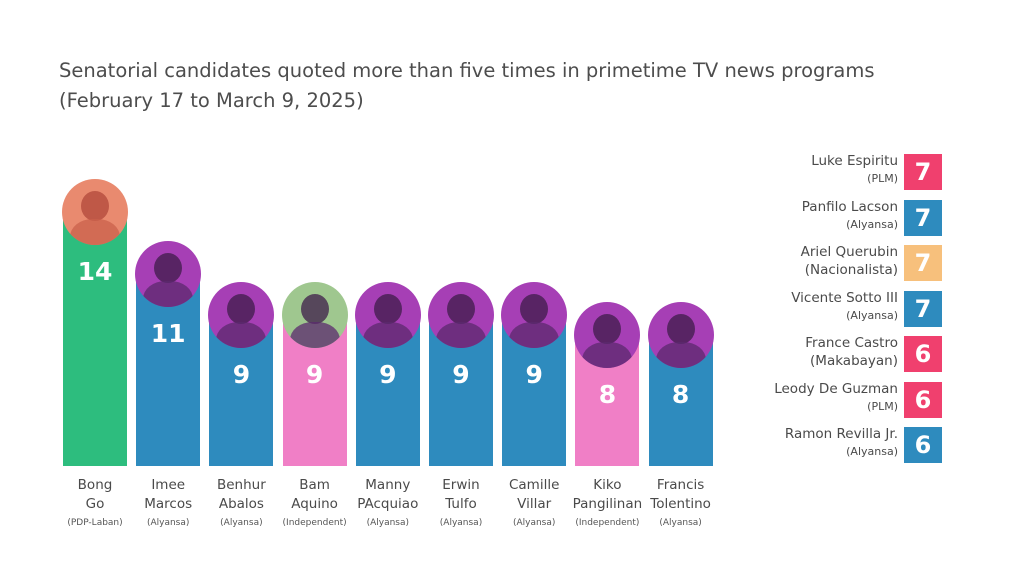 This screenshot has width=1024, height=576. What do you see at coordinates (534, 485) in the screenshot?
I see `candidate-name: Camille` at bounding box center [534, 485].